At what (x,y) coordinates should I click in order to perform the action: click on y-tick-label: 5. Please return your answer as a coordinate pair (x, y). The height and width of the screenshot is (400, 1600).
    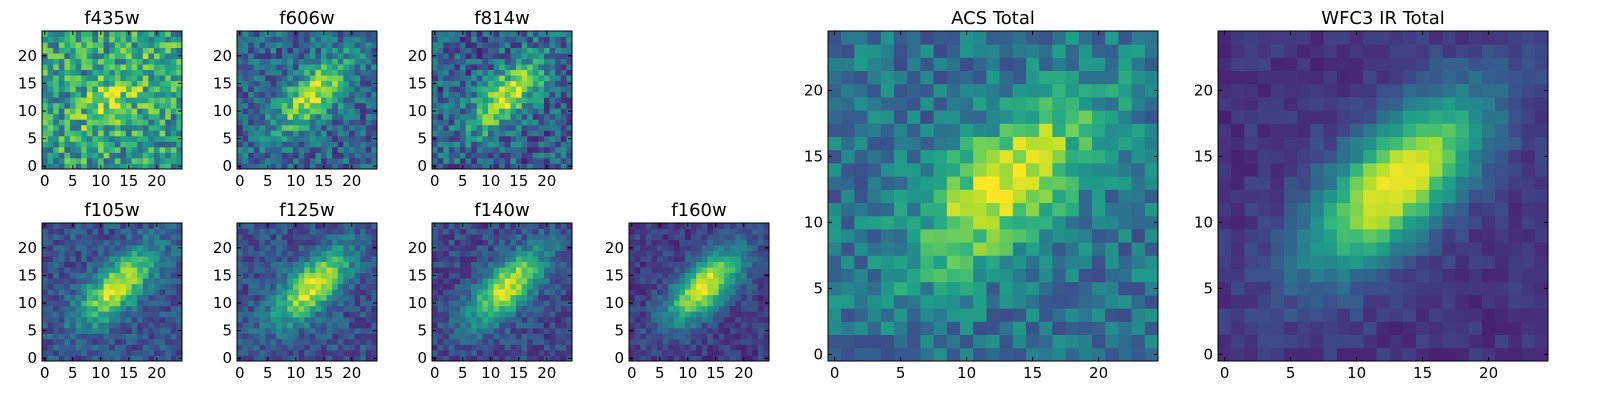
    Looking at the image, I should click on (32, 139).